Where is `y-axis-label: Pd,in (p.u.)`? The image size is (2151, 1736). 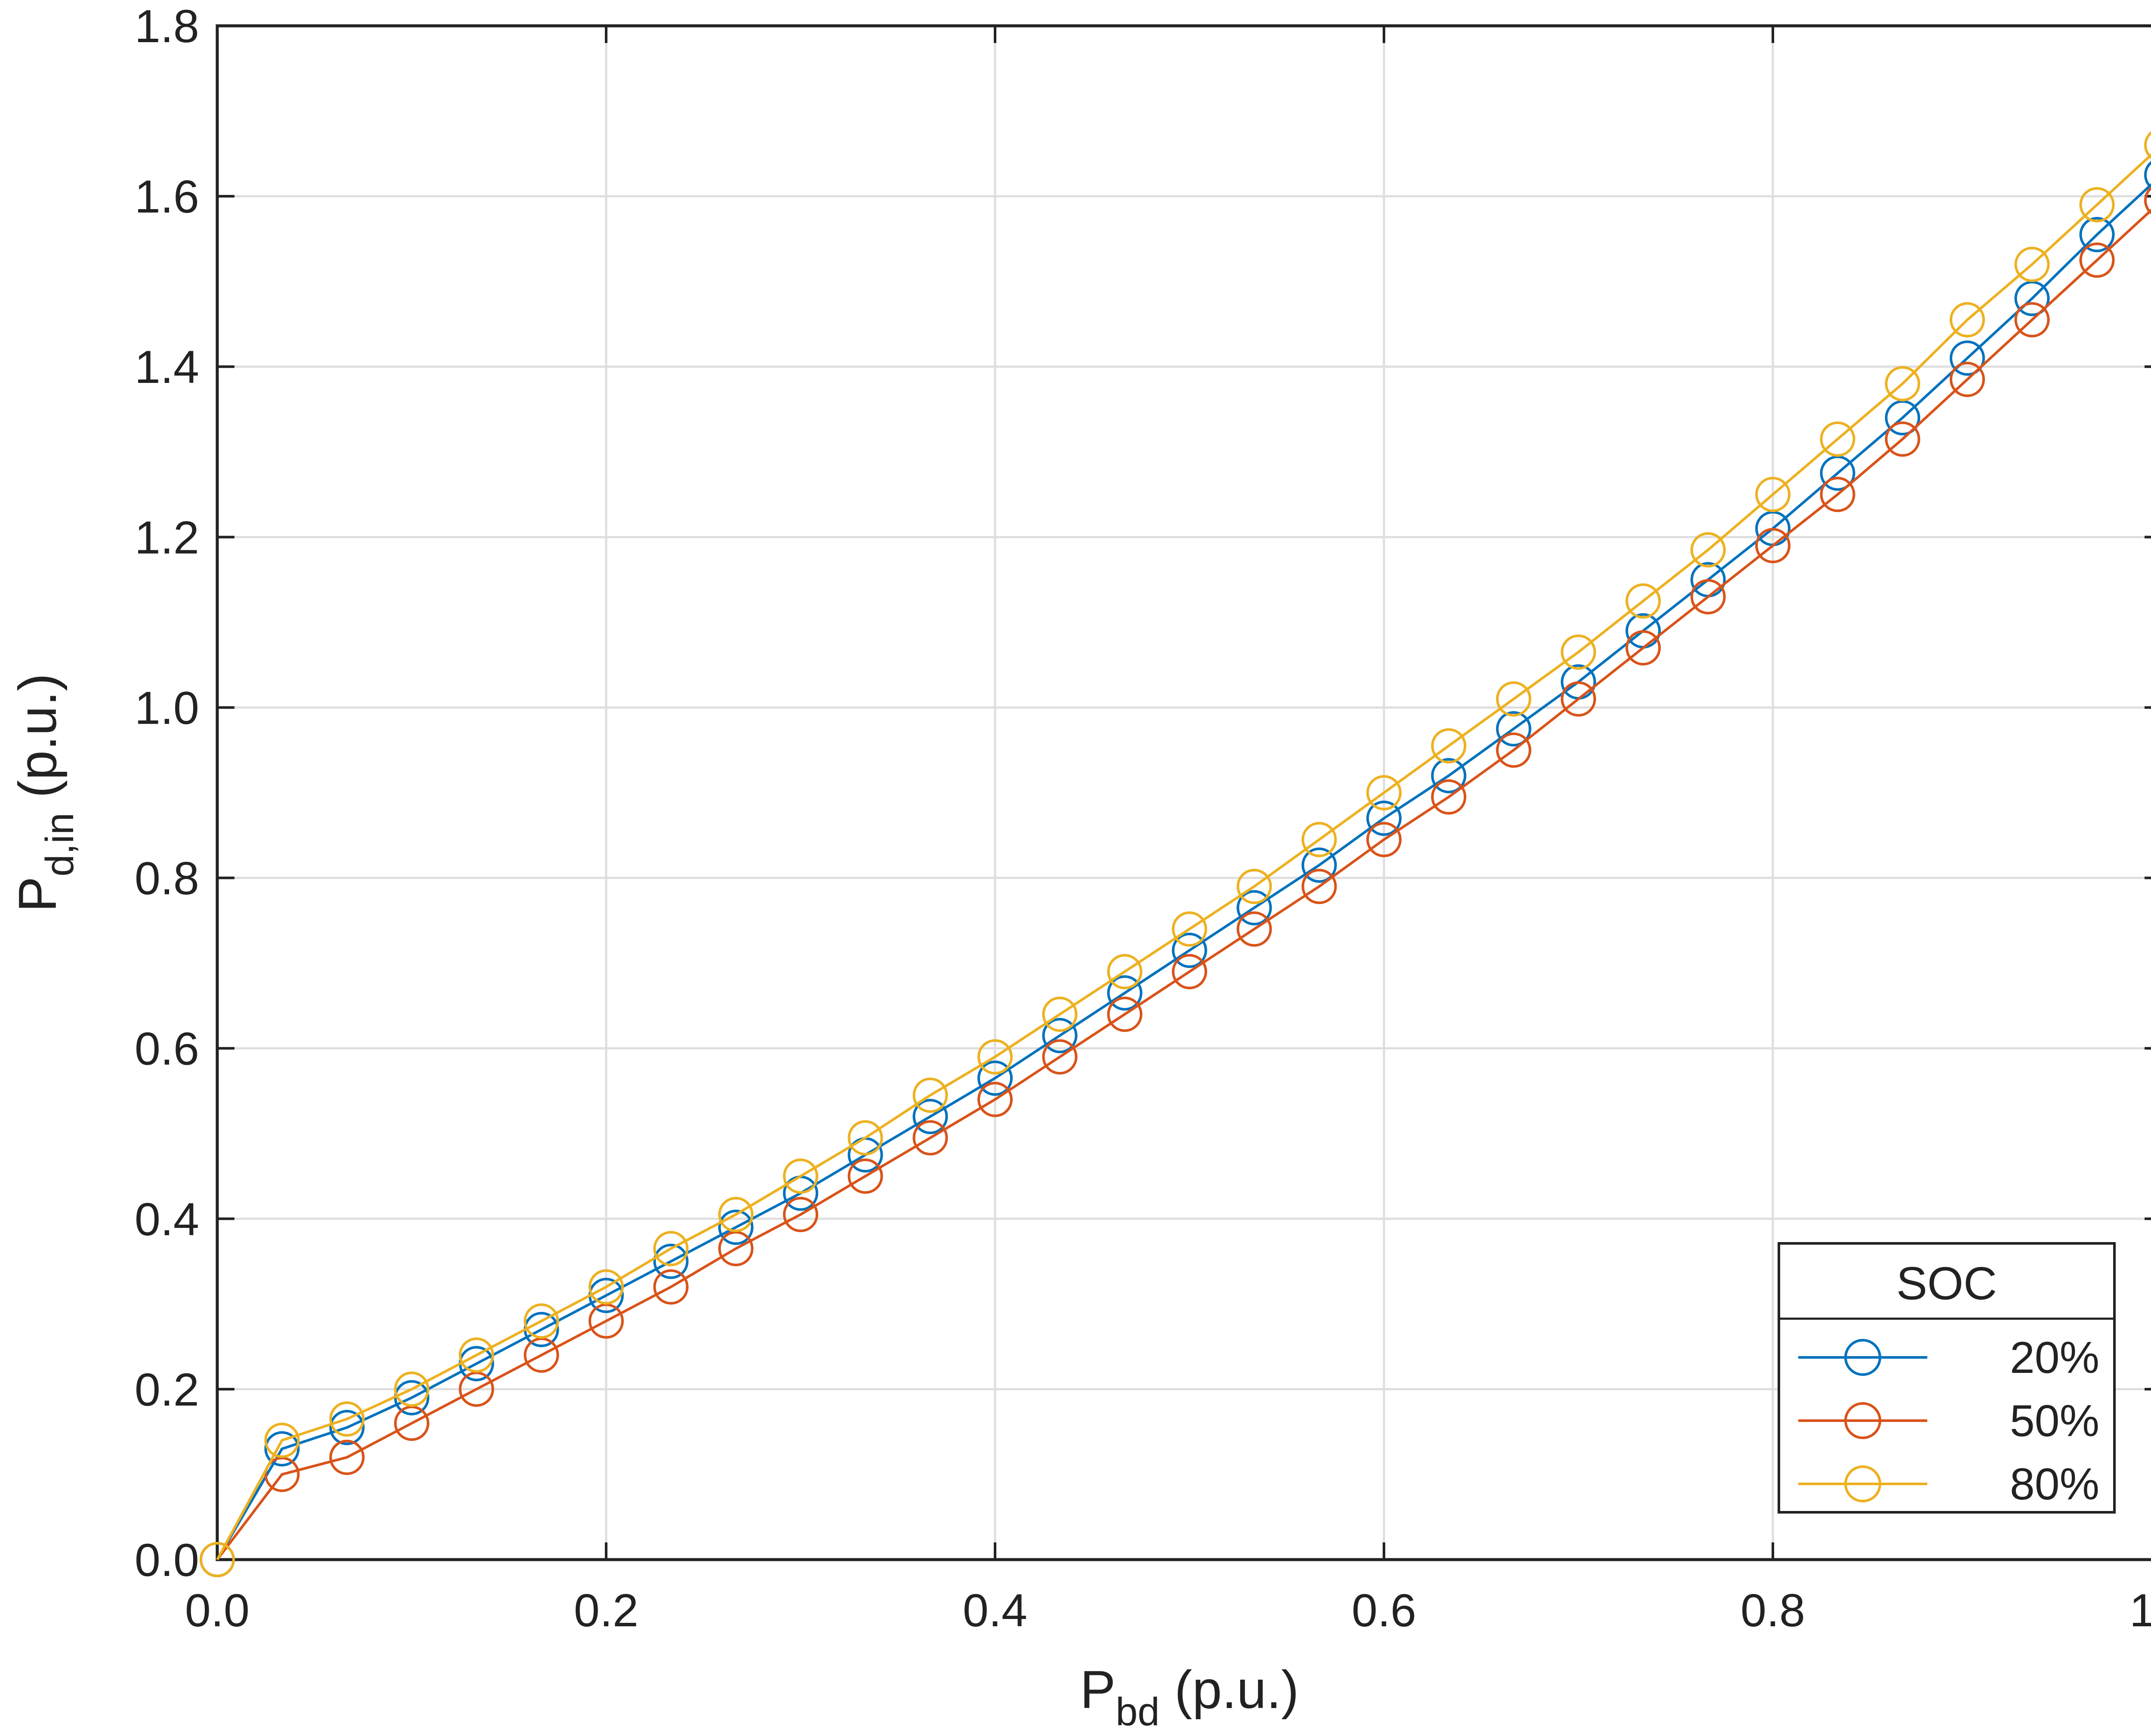
y-axis-label: Pd,in (p.u.) is located at coordinates (45, 793).